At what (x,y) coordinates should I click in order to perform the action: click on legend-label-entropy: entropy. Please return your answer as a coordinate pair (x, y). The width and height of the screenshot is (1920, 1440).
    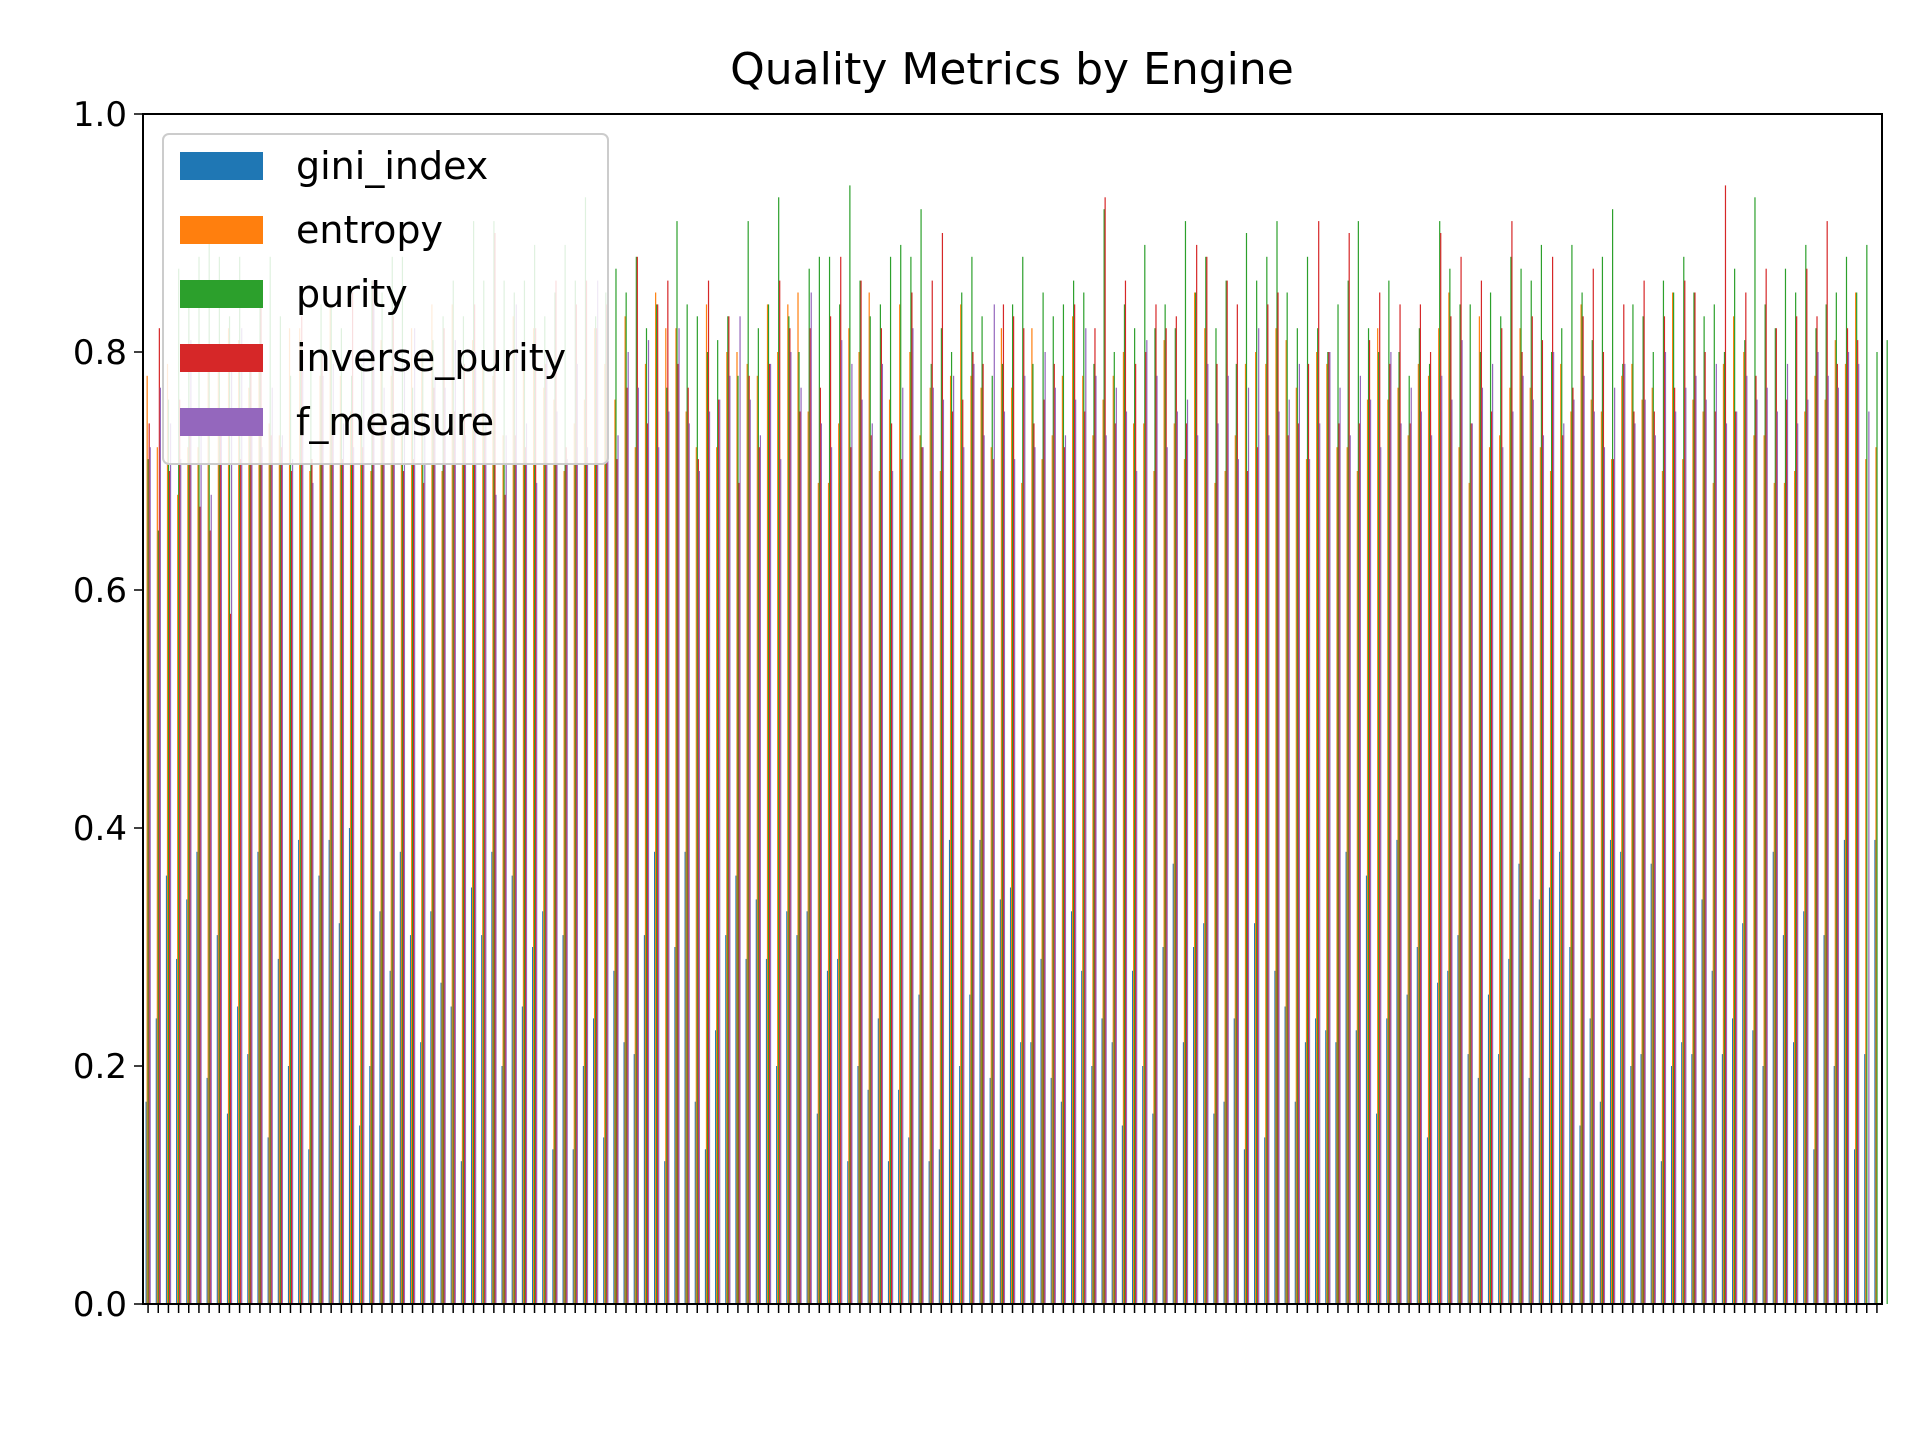
    Looking at the image, I should click on (369, 230).